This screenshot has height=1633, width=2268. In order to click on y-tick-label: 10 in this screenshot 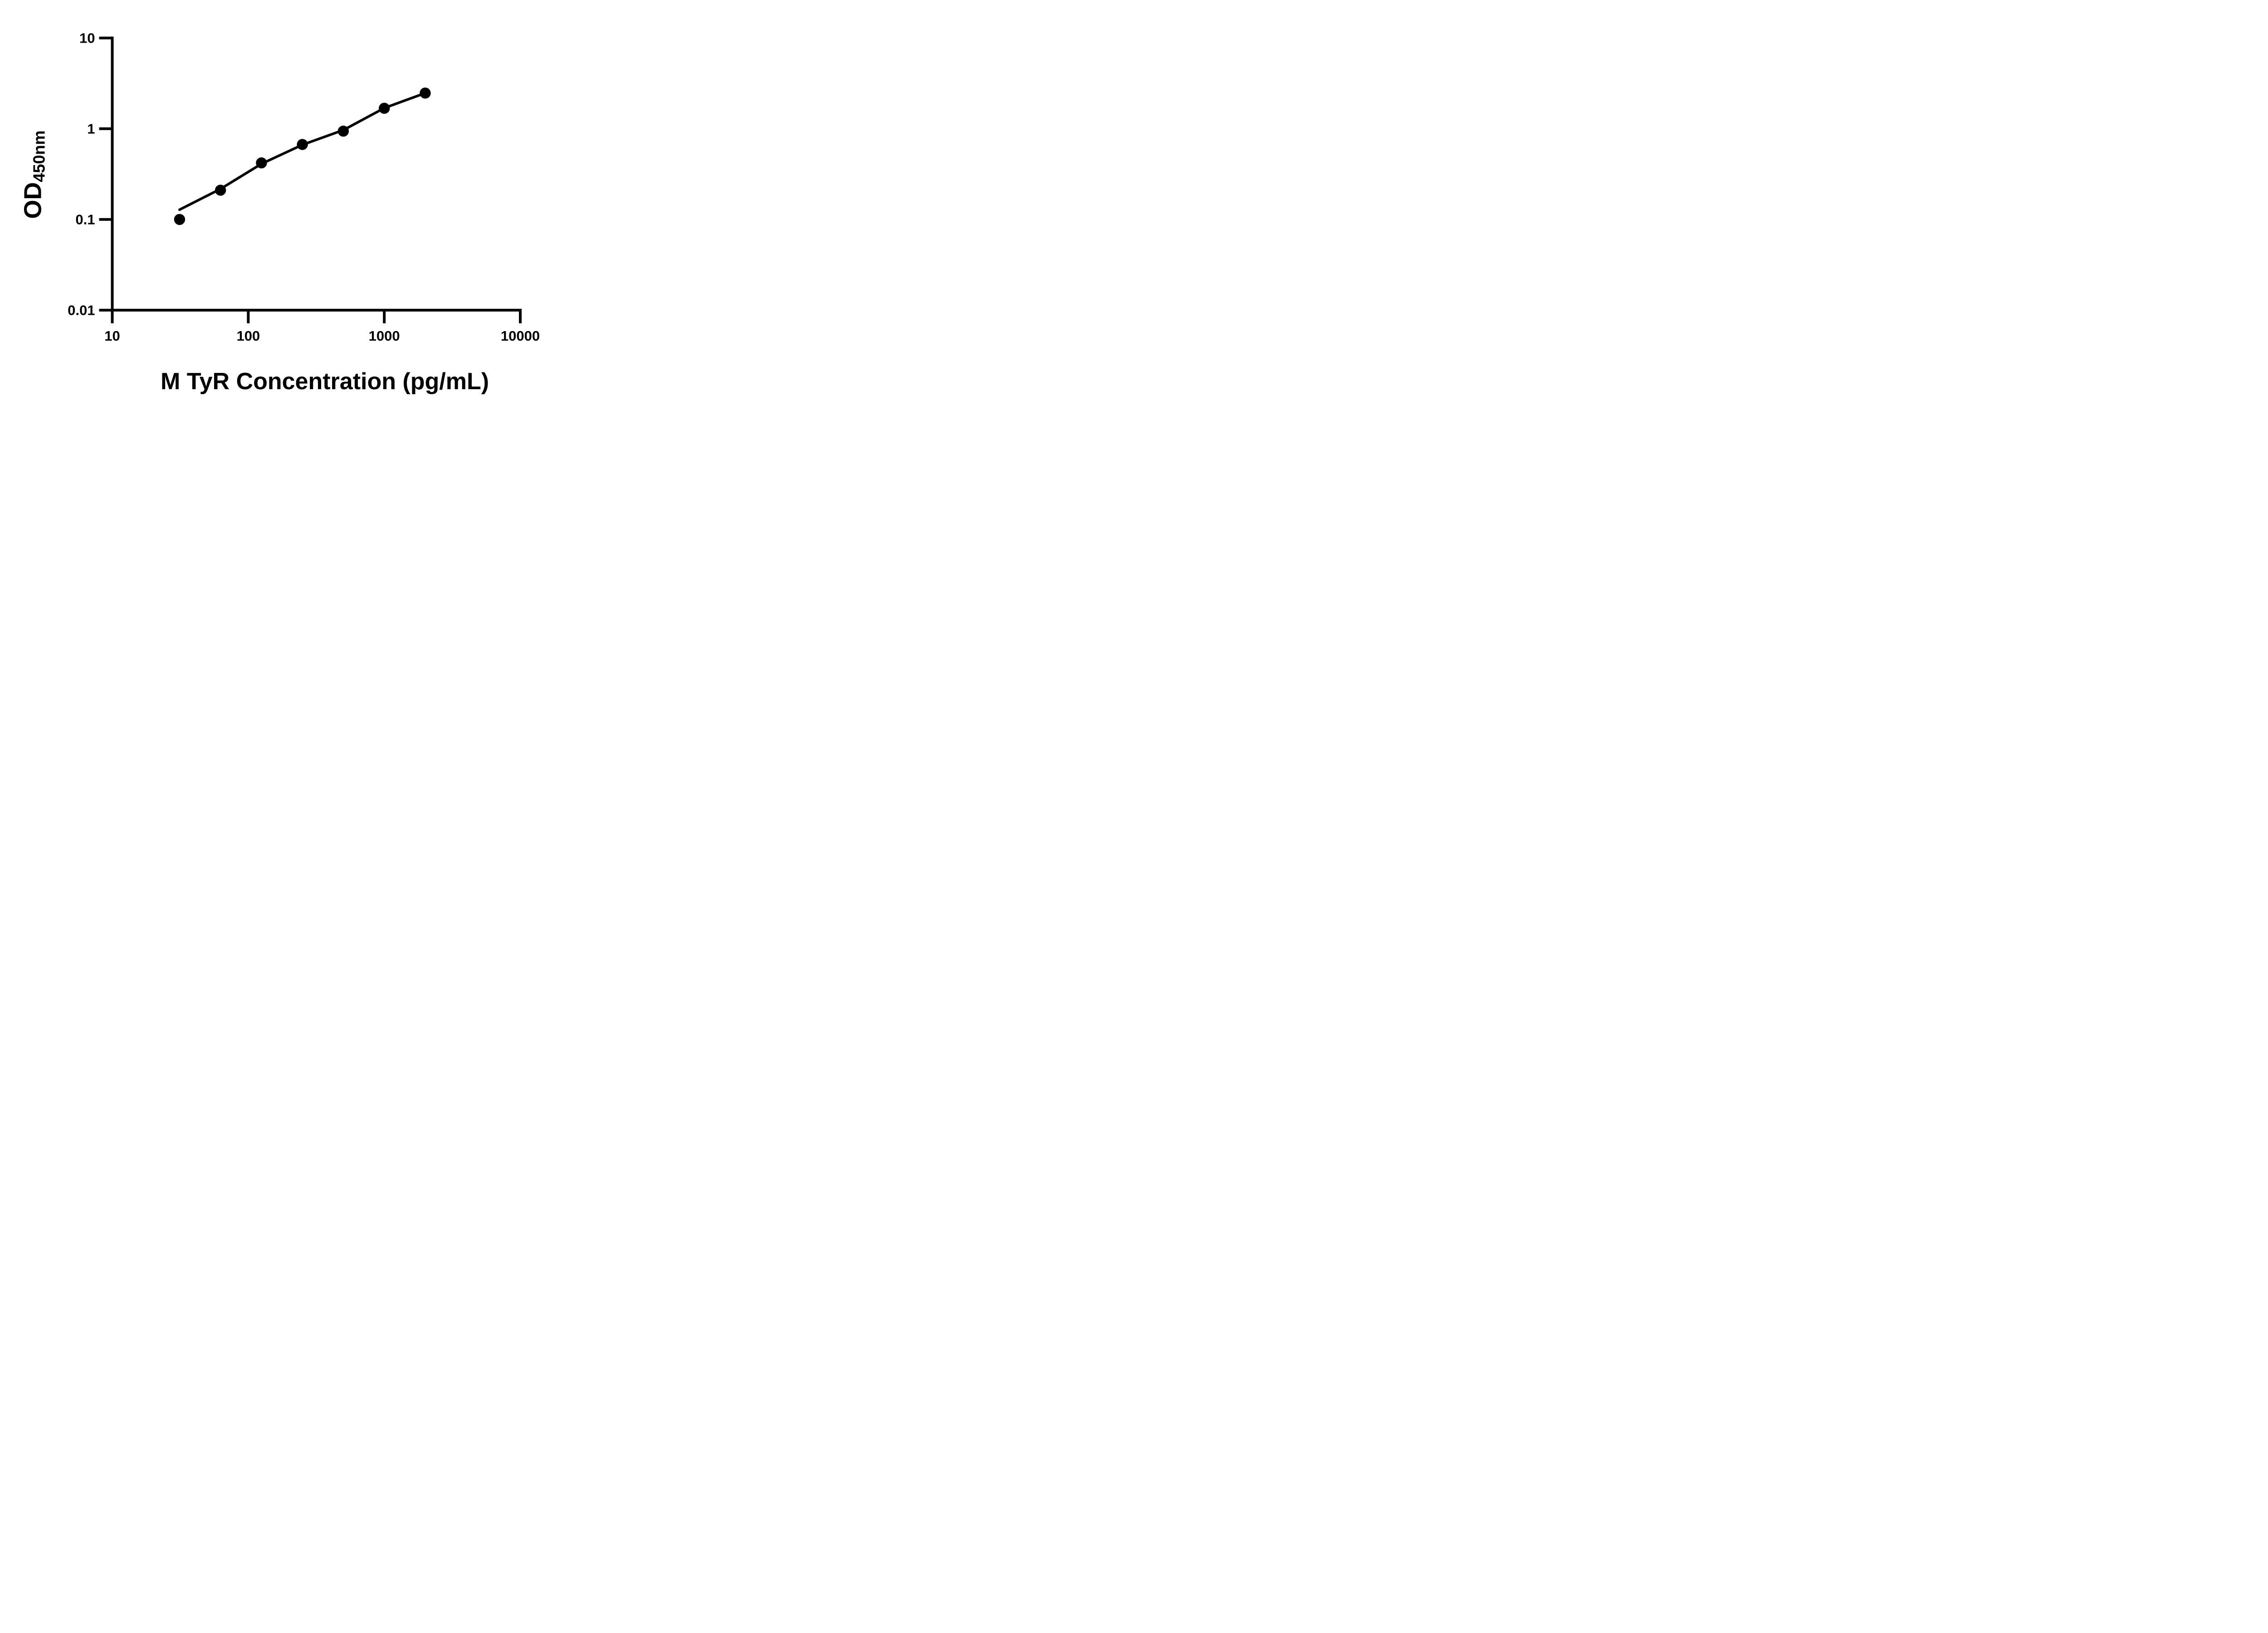, I will do `click(87, 38)`.